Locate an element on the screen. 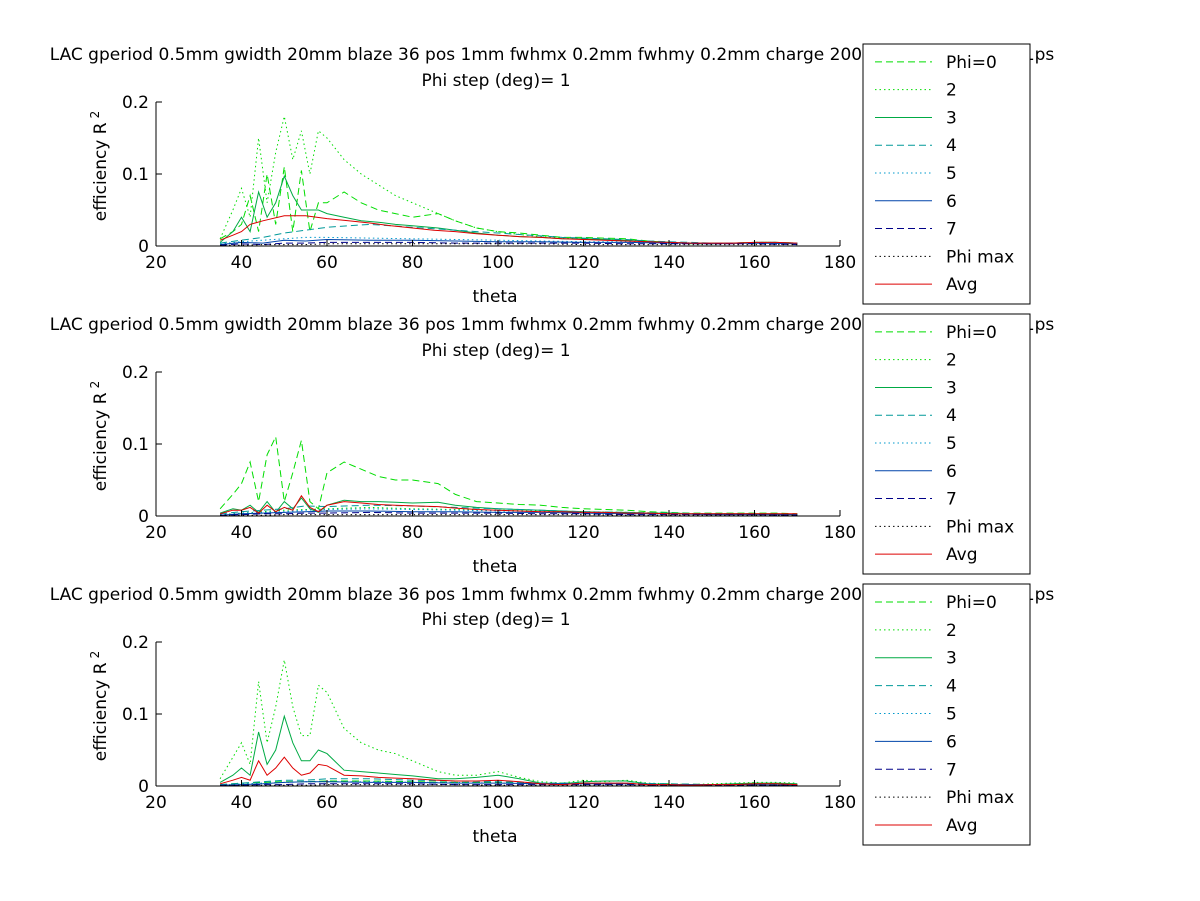 The width and height of the screenshot is (1200, 901). legend-1: Phi=0 2 3 4 5 6 7 Phi max Avg is located at coordinates (946, 174).